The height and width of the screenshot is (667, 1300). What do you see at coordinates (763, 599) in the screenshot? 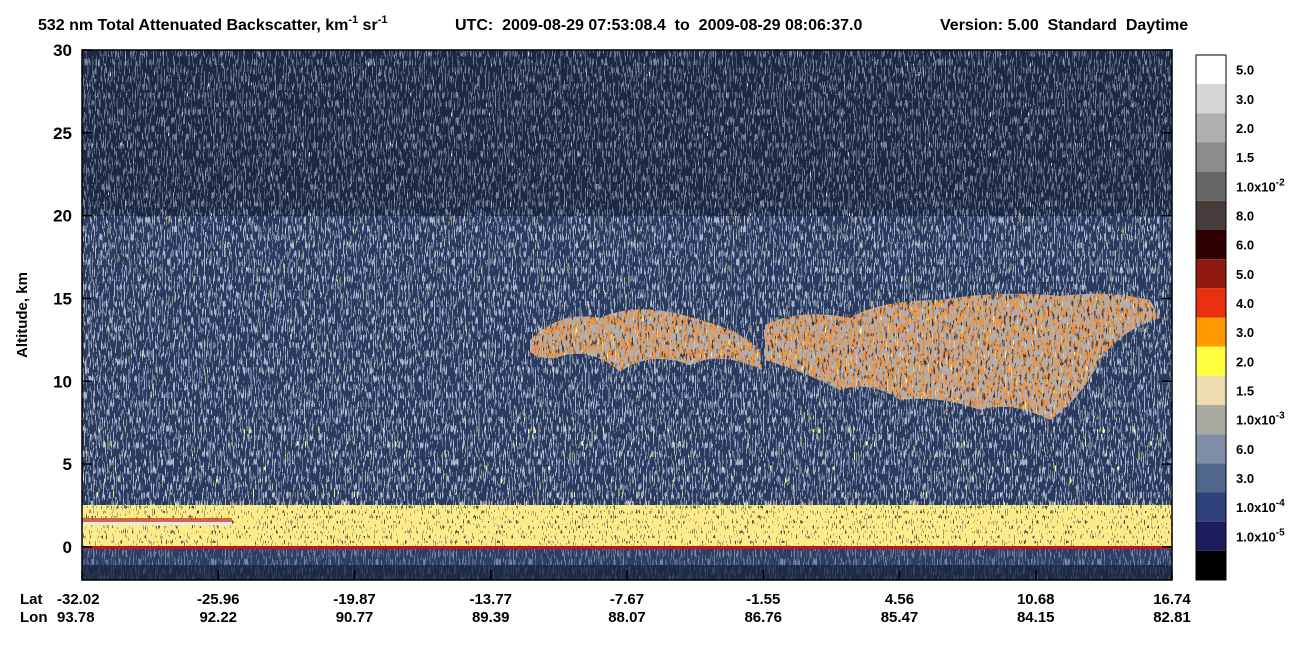
I see `x-tick-label: -1.55` at bounding box center [763, 599].